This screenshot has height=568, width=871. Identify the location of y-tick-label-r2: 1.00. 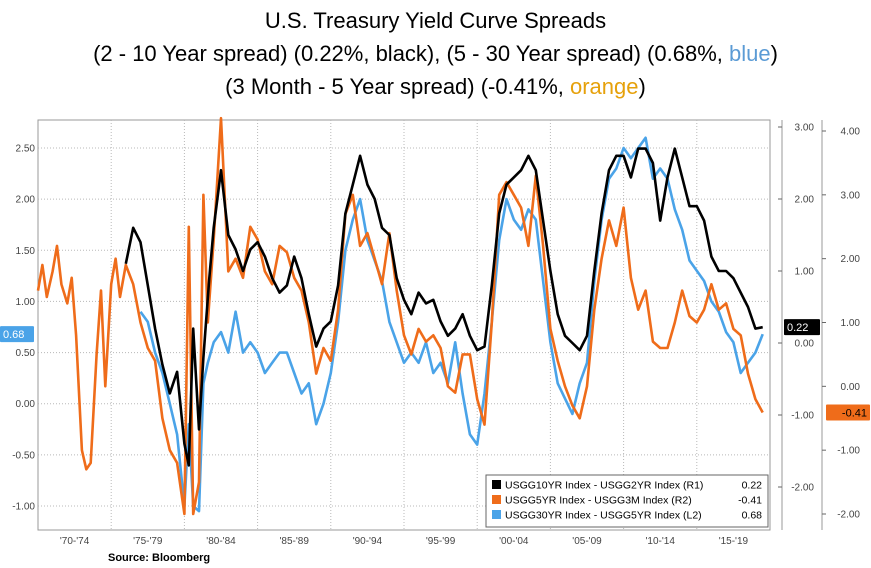
(851, 323).